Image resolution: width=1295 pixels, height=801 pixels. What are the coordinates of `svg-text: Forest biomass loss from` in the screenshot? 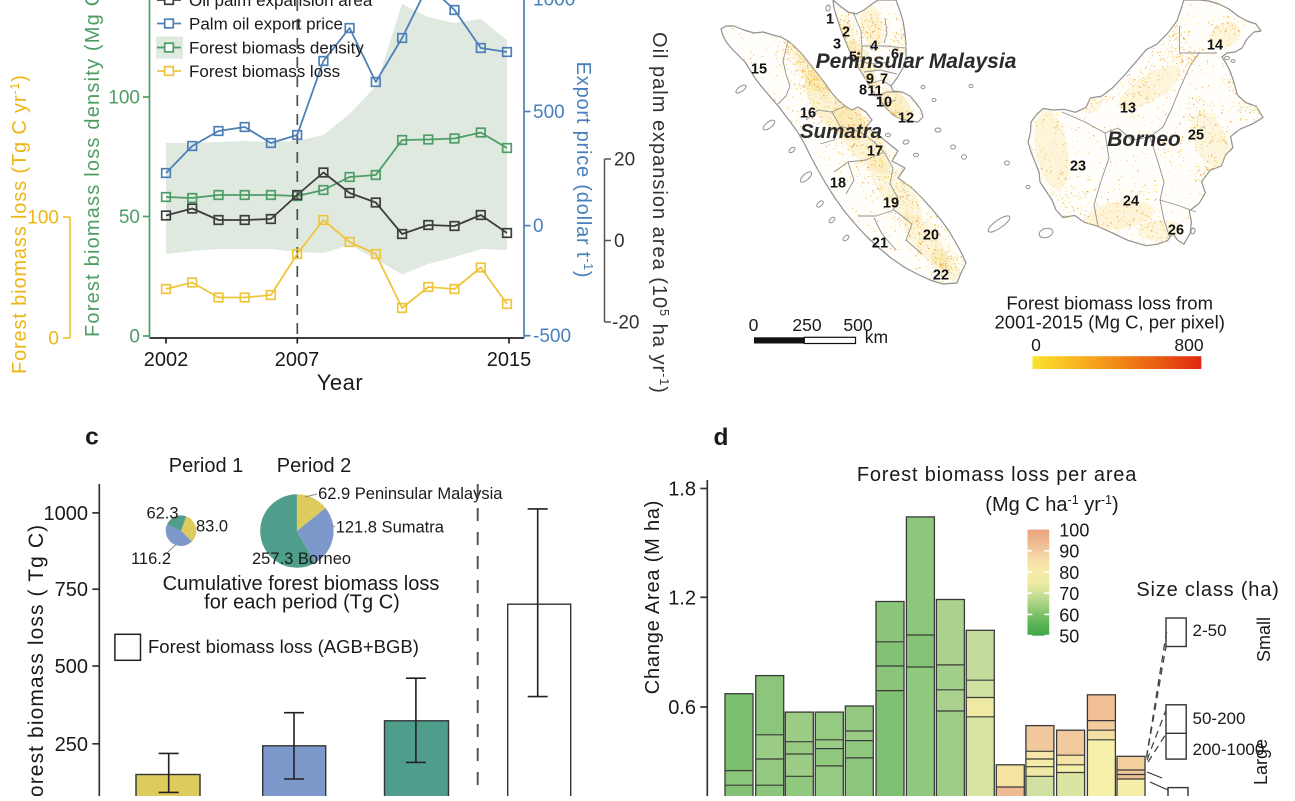 It's located at (1109, 303).